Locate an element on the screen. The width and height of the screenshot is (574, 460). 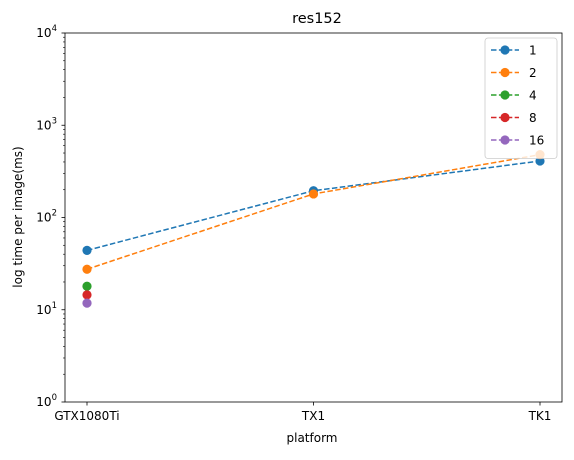
y-tick-exponent: 1 is located at coordinates (54, 306).